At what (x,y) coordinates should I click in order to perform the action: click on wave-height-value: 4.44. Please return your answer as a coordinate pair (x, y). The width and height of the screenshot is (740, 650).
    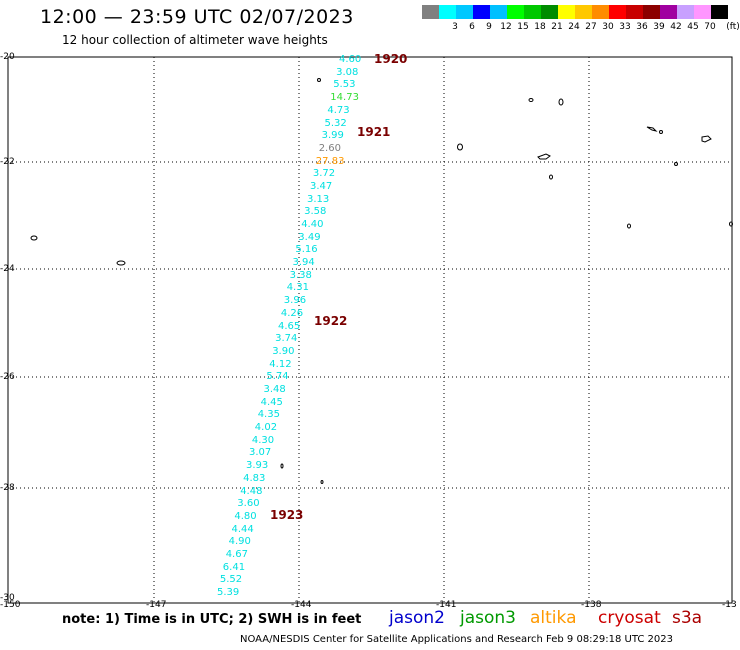
    Looking at the image, I should click on (242, 529).